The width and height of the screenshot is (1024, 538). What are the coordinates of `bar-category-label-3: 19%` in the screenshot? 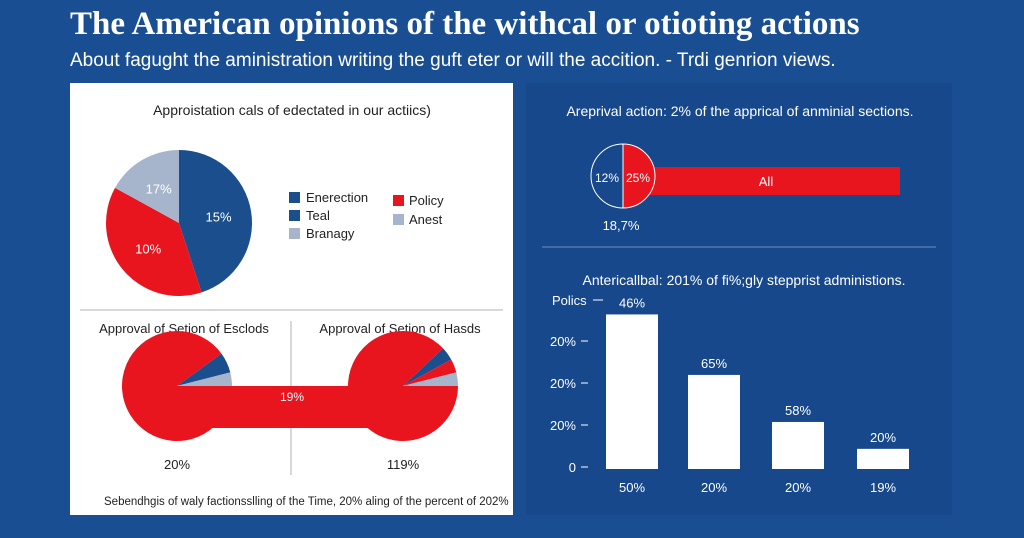 It's located at (883, 487).